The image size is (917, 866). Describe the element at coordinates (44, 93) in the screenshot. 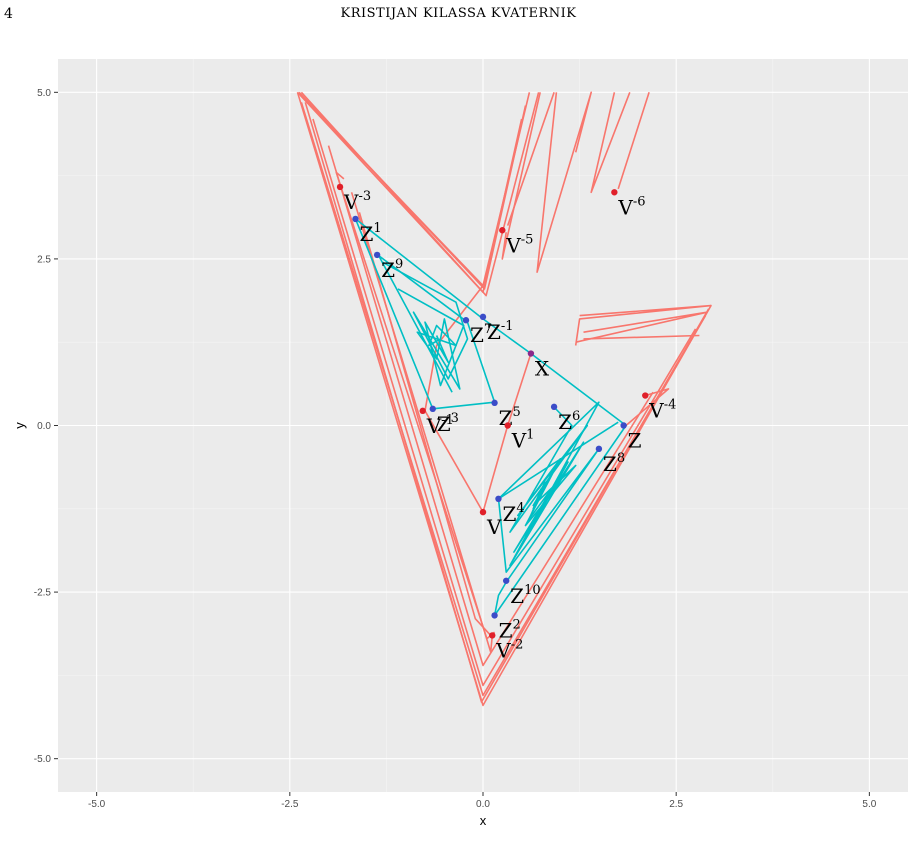

I see `y-tick-label: 5.0` at that location.